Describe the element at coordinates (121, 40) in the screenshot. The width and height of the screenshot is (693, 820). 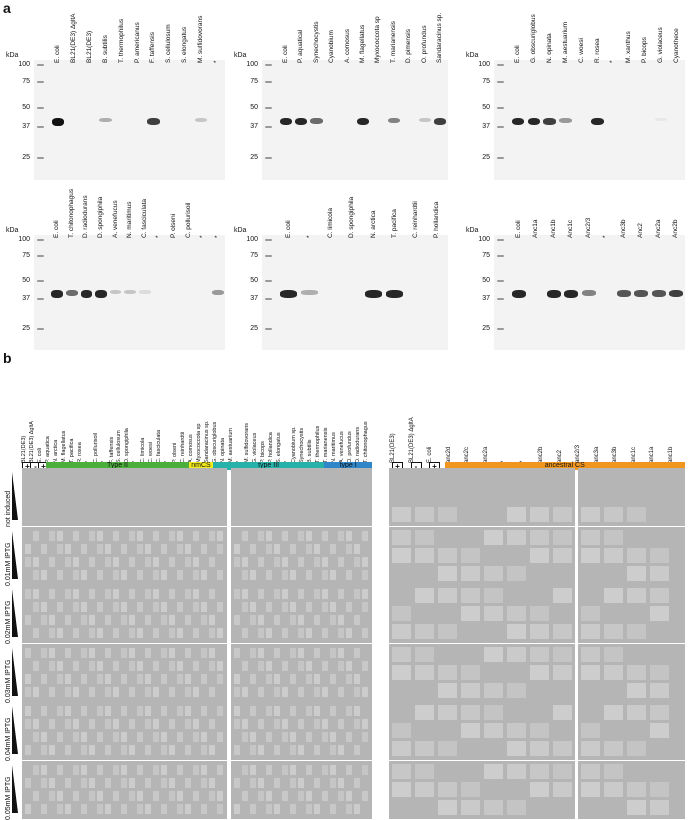
I see `lane-label: T. thermophilus` at that location.